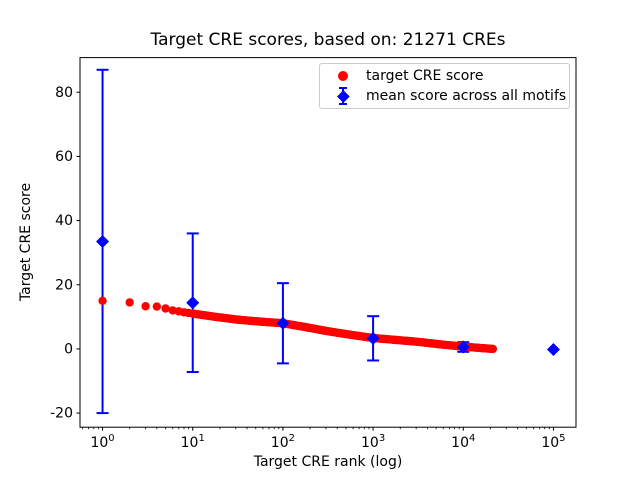 The image size is (640, 480). What do you see at coordinates (64, 221) in the screenshot?
I see `y-tick-label: 40` at bounding box center [64, 221].